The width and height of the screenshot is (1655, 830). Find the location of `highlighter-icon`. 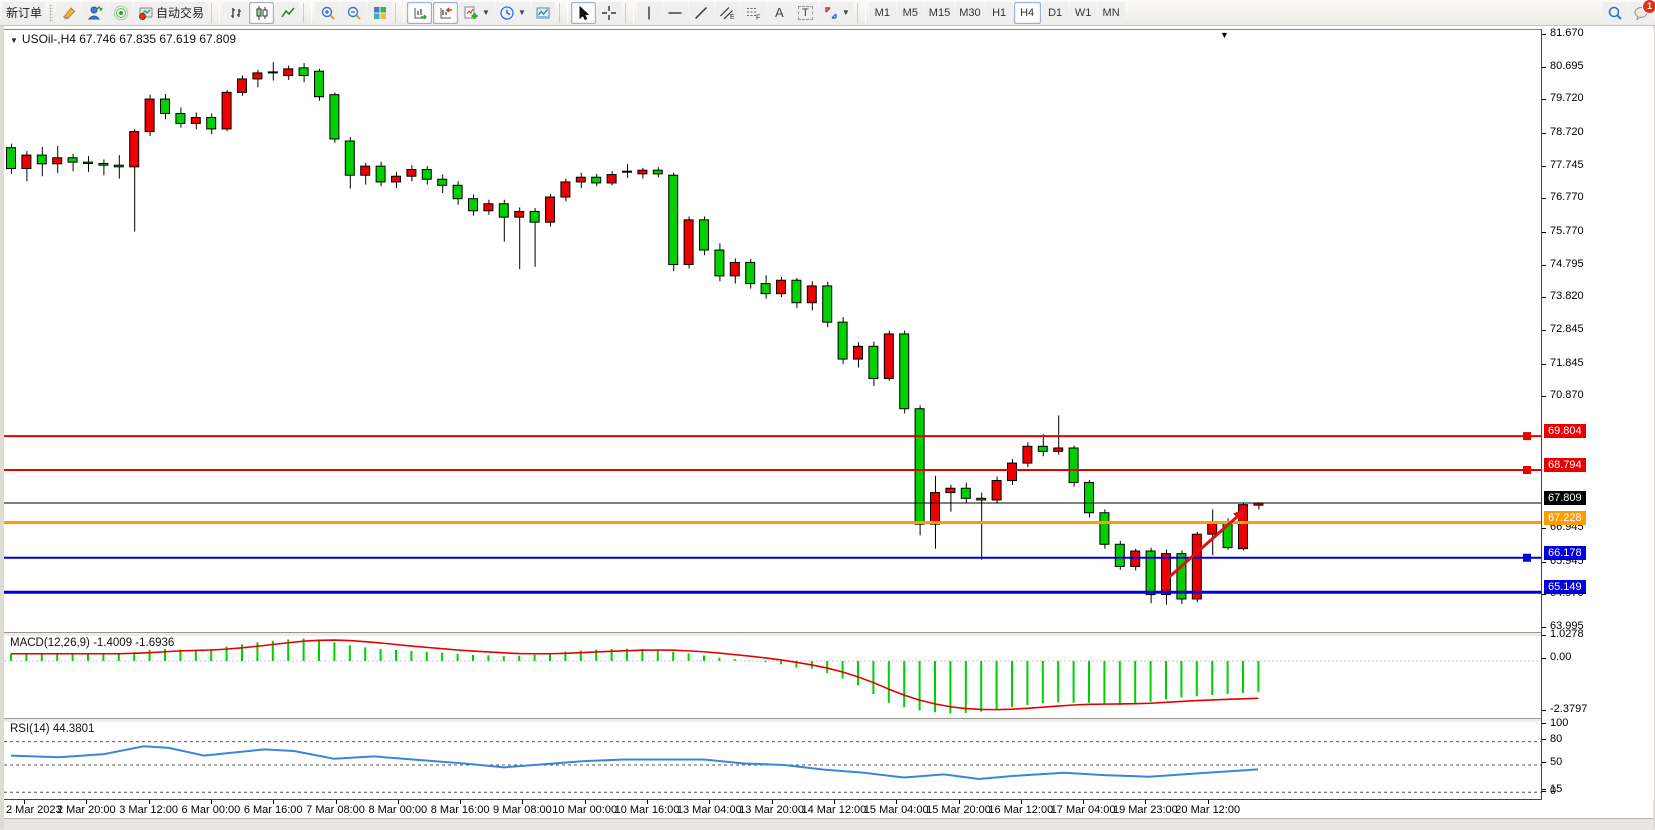

highlighter-icon is located at coordinates (68, 13).